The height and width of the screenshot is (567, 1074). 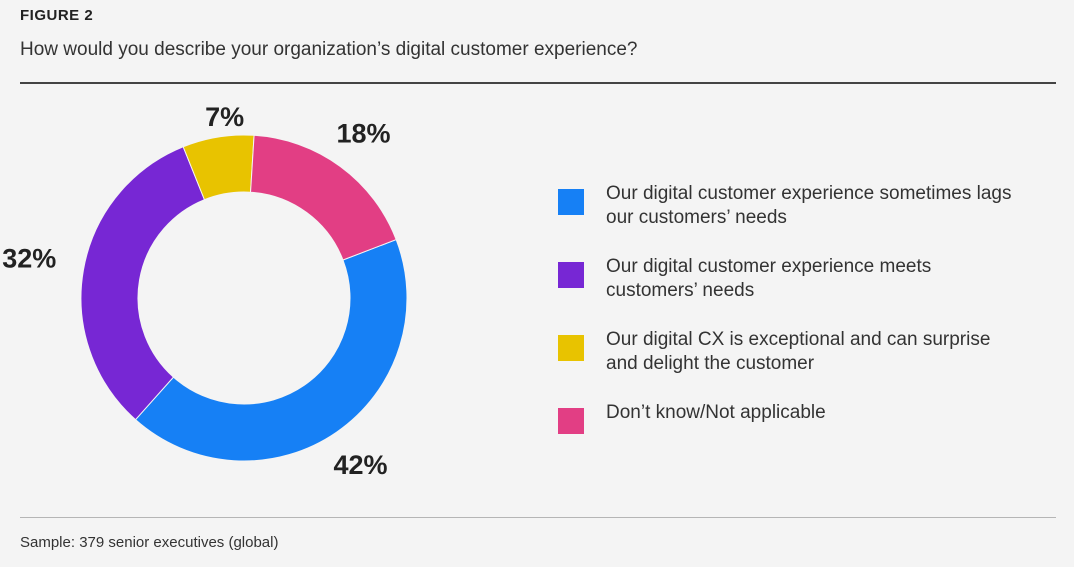 What do you see at coordinates (571, 202) in the screenshot?
I see `legend-swatch-lags` at bounding box center [571, 202].